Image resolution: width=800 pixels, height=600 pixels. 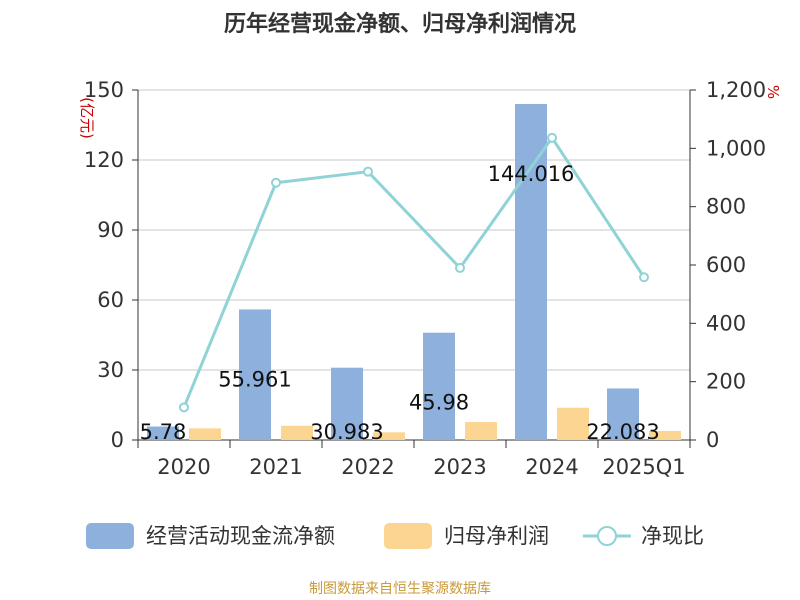 What do you see at coordinates (183, 467) in the screenshot?
I see `x-tick-label: 2020` at bounding box center [183, 467].